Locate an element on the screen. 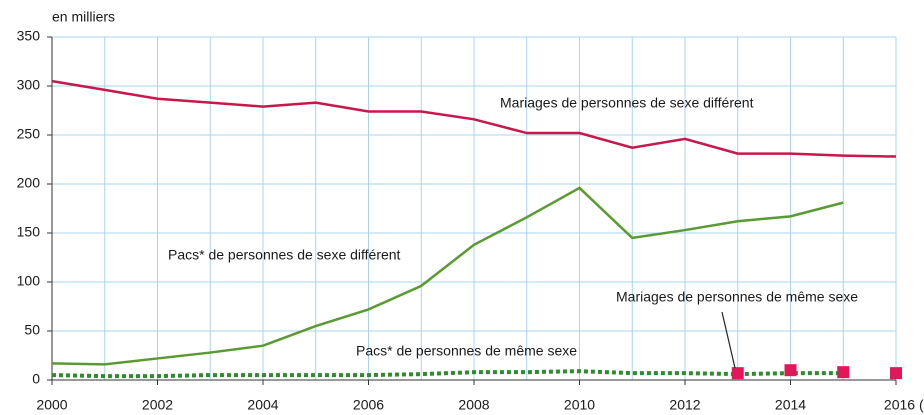  y-tick-label: 200 is located at coordinates (29, 183).